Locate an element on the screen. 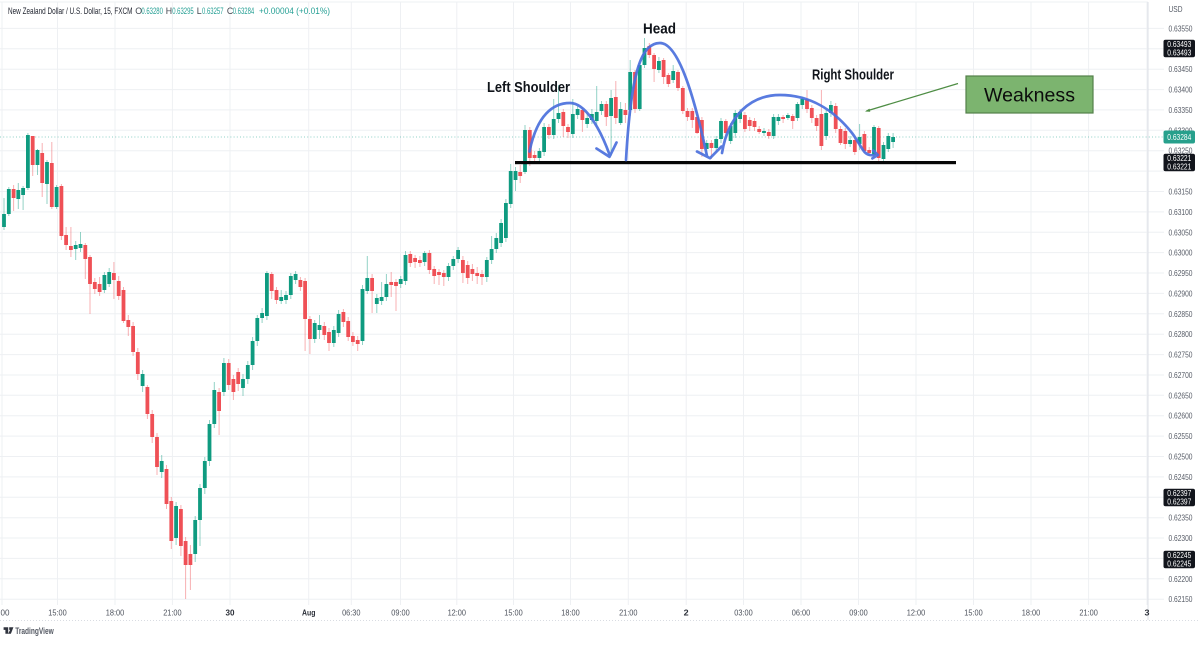 The width and height of the screenshot is (1200, 647). svg-text: 0.62900 is located at coordinates (1181, 293).